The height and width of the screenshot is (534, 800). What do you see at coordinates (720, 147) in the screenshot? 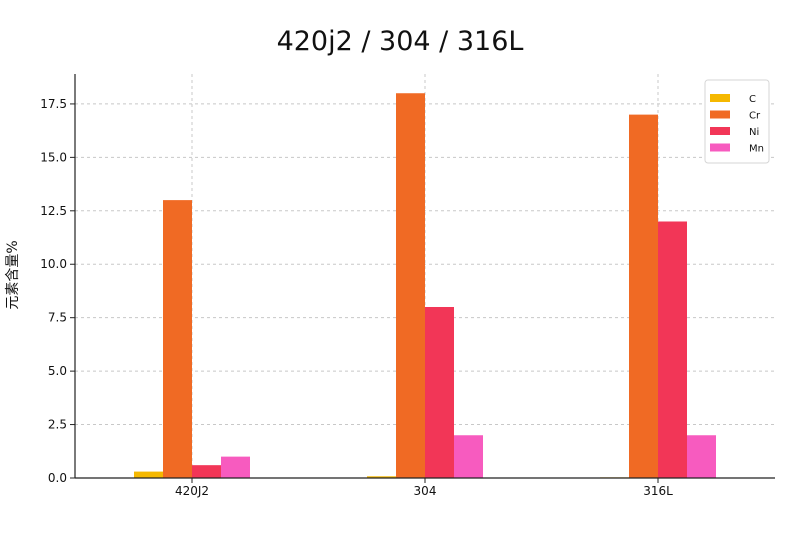
I see `legend-swatch-mn` at bounding box center [720, 147].